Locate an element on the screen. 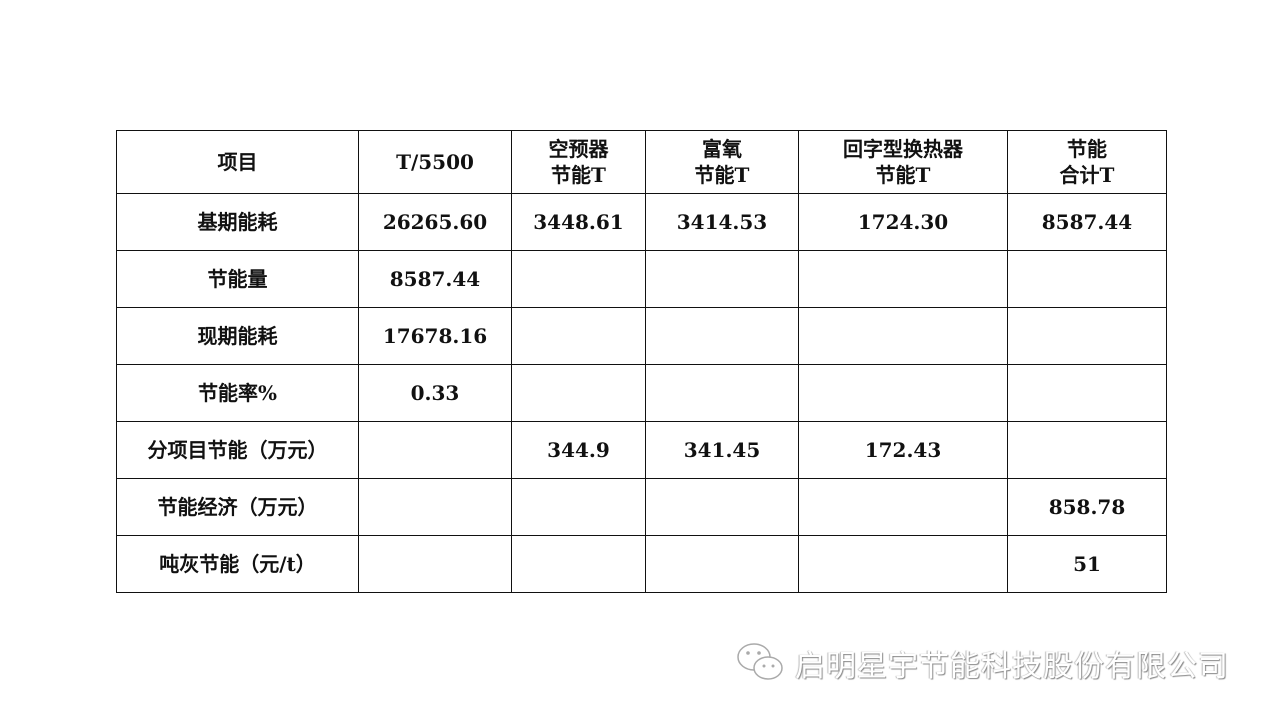 This screenshot has width=1280, height=720. table-header-row: 项目 T/5500 空预器 节能T 富氧 节能T 回字型换热器 节能T 节能 合计T is located at coordinates (641, 162).